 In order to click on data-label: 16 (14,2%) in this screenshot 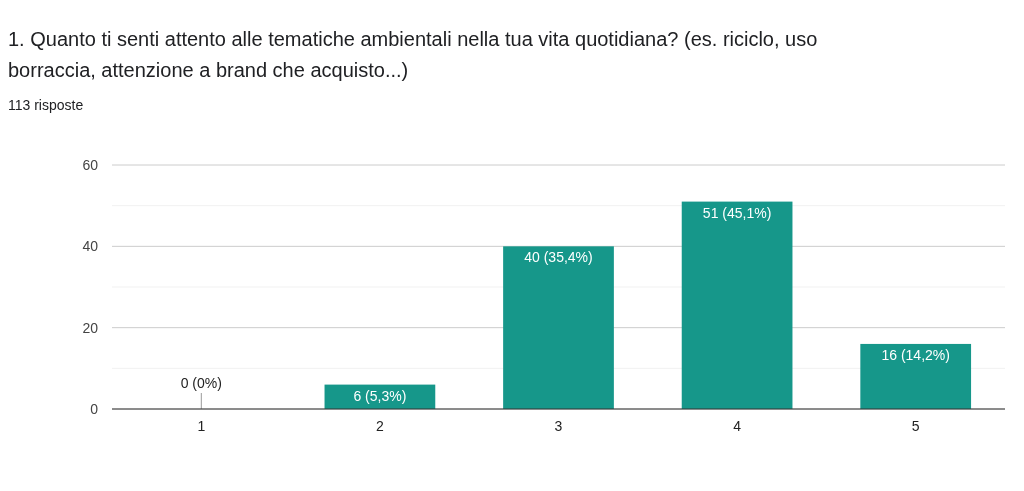, I will do `click(915, 354)`.